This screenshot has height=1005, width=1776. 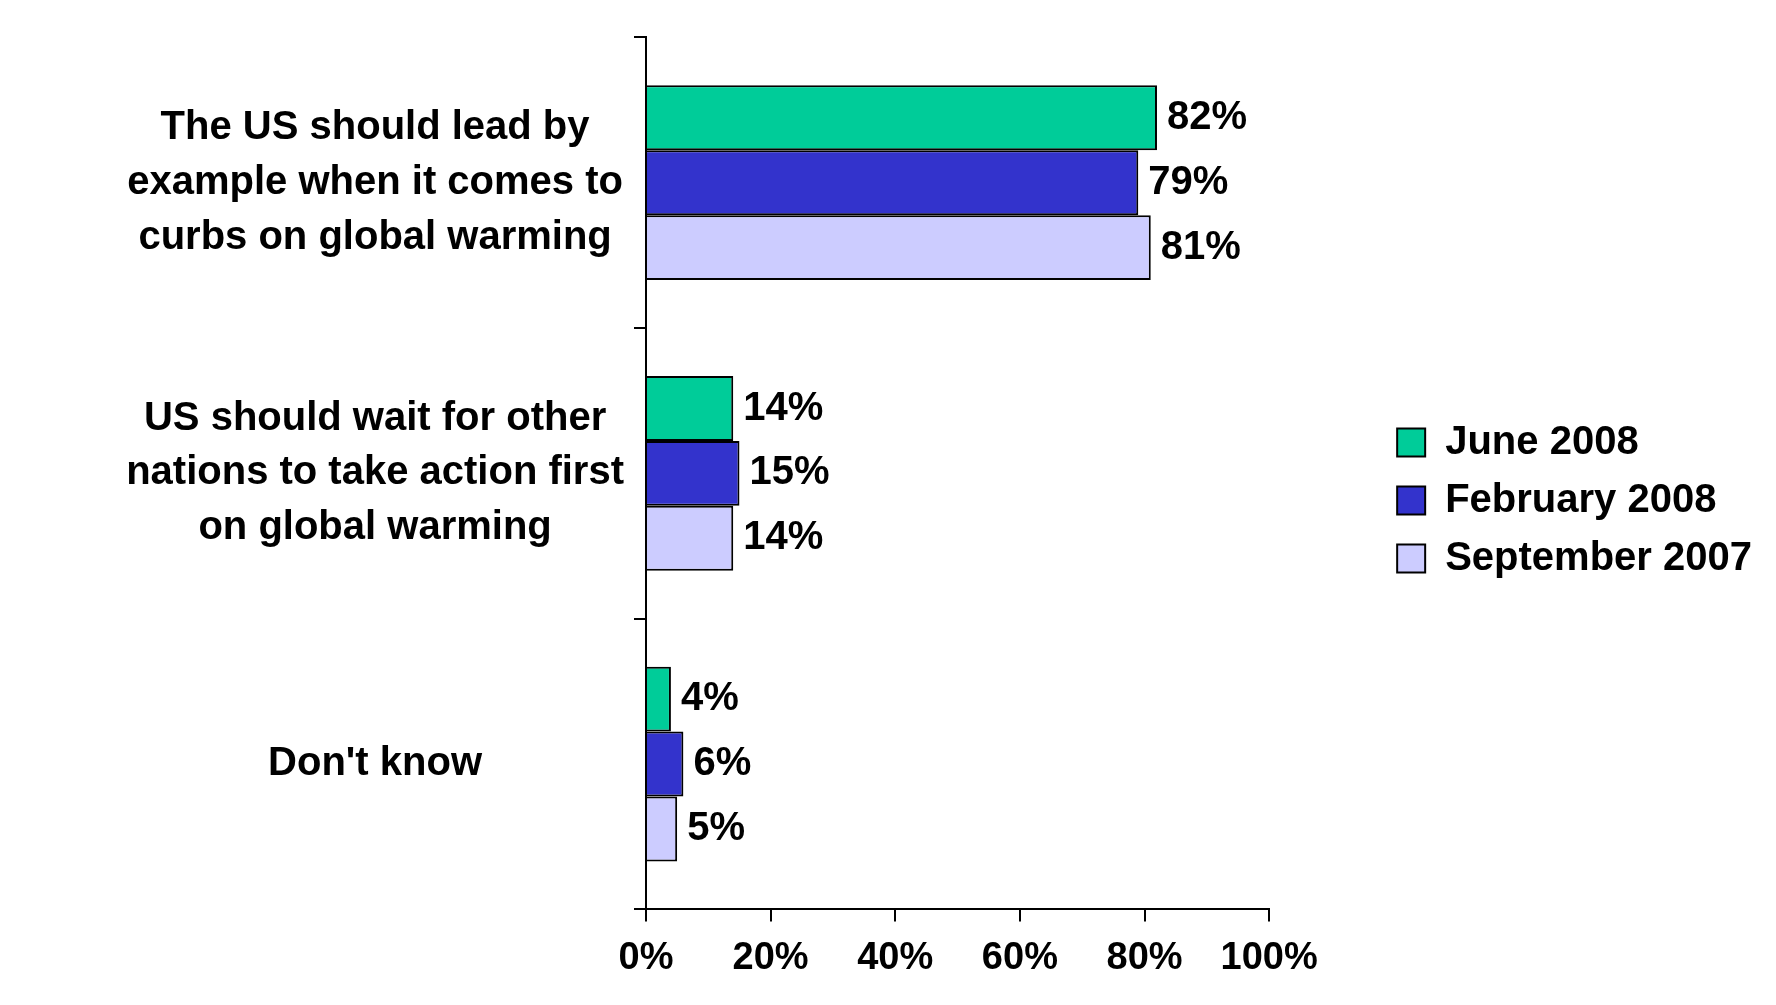 What do you see at coordinates (716, 826) in the screenshot?
I see `data-label: 5%` at bounding box center [716, 826].